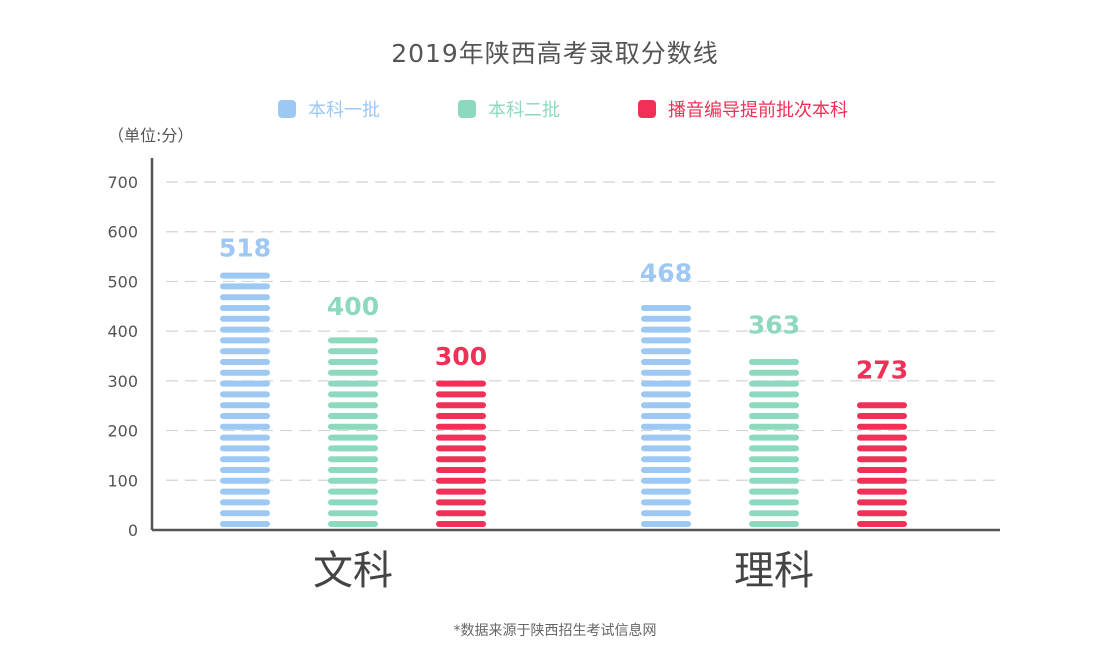  I want to click on y-tick-label: 0, so click(133, 530).